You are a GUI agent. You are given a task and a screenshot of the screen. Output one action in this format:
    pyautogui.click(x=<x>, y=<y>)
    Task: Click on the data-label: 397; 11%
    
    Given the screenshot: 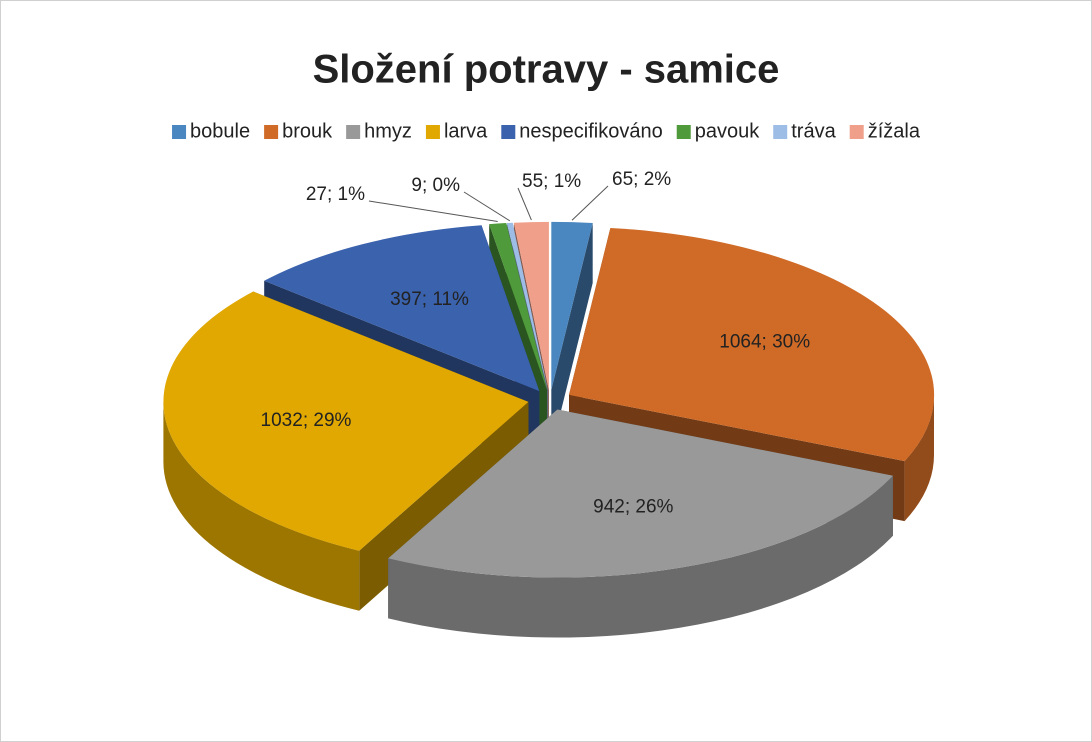 What is the action you would take?
    pyautogui.click(x=429, y=299)
    